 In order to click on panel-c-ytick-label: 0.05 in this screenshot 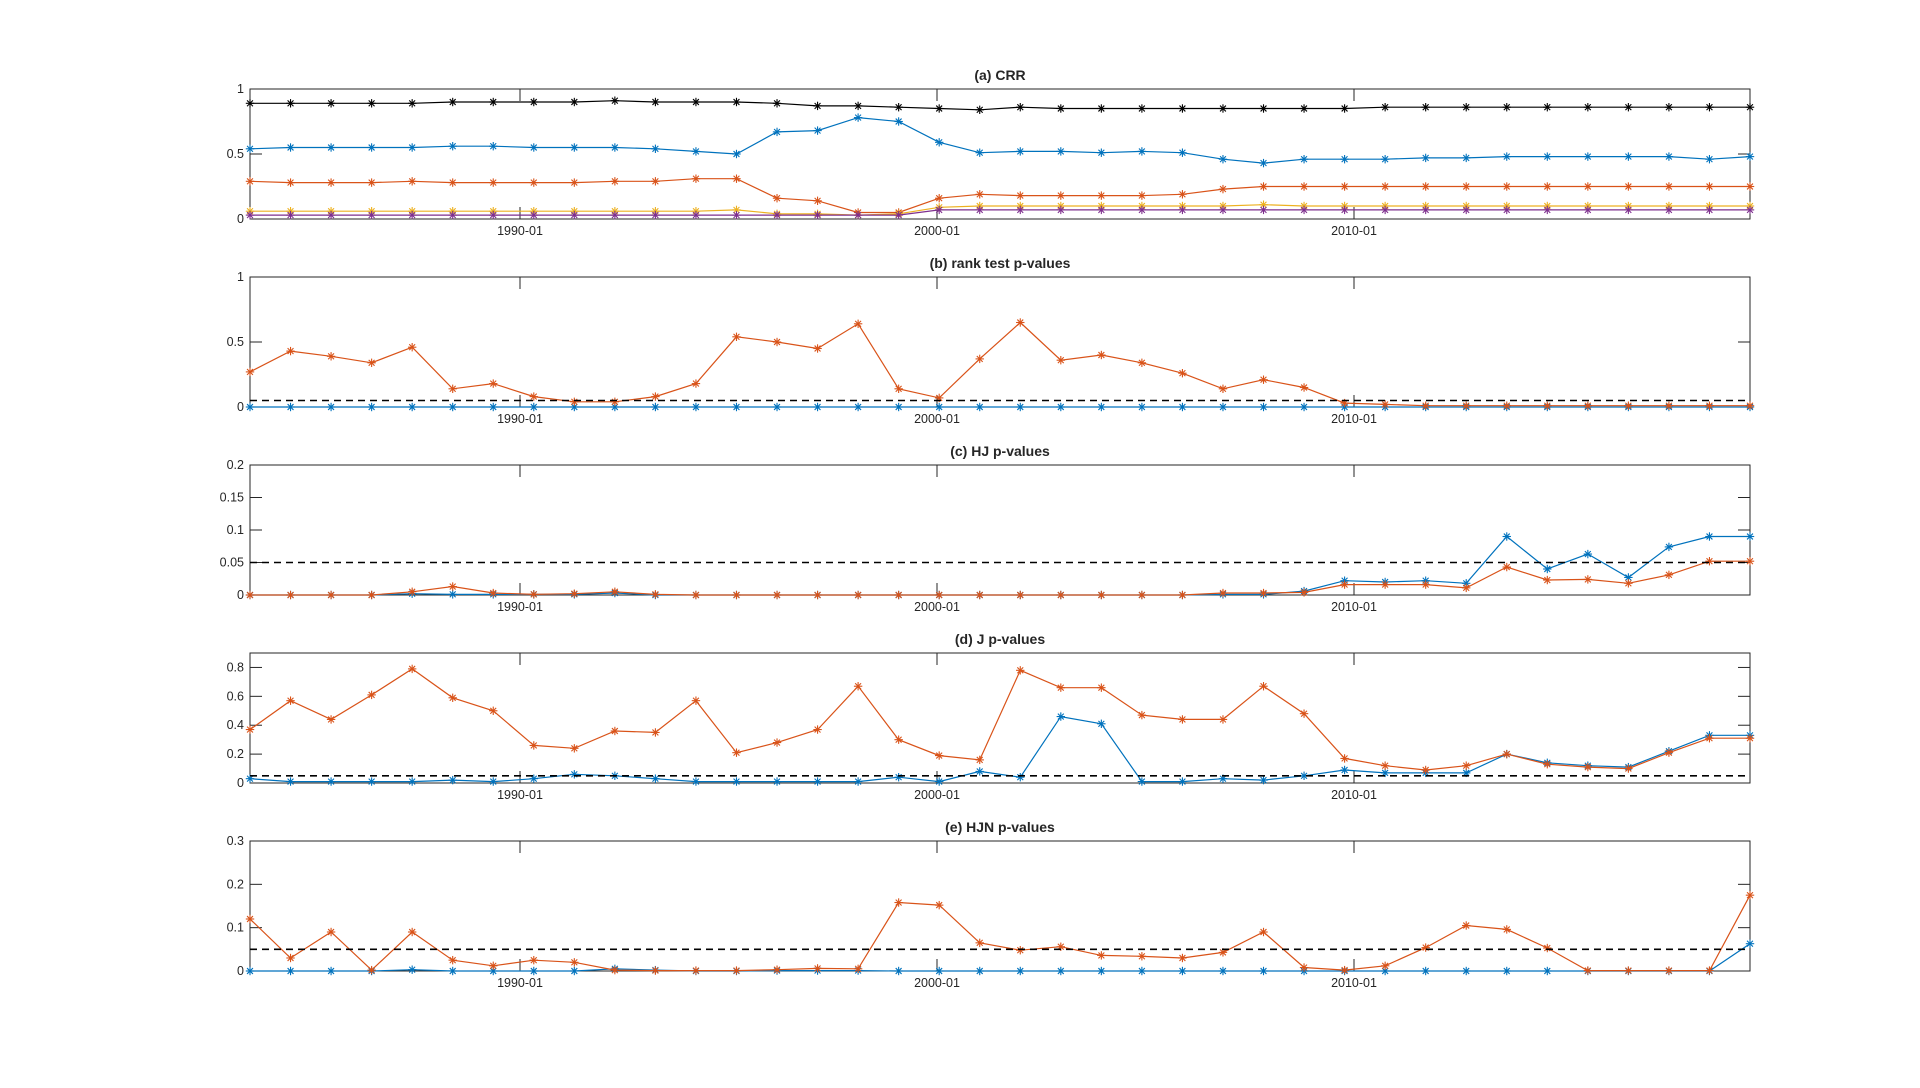, I will do `click(232, 563)`.